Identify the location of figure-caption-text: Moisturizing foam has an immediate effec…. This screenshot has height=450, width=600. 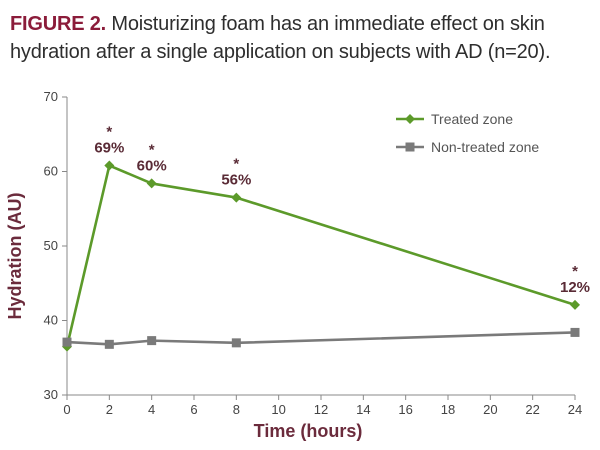
(280, 38).